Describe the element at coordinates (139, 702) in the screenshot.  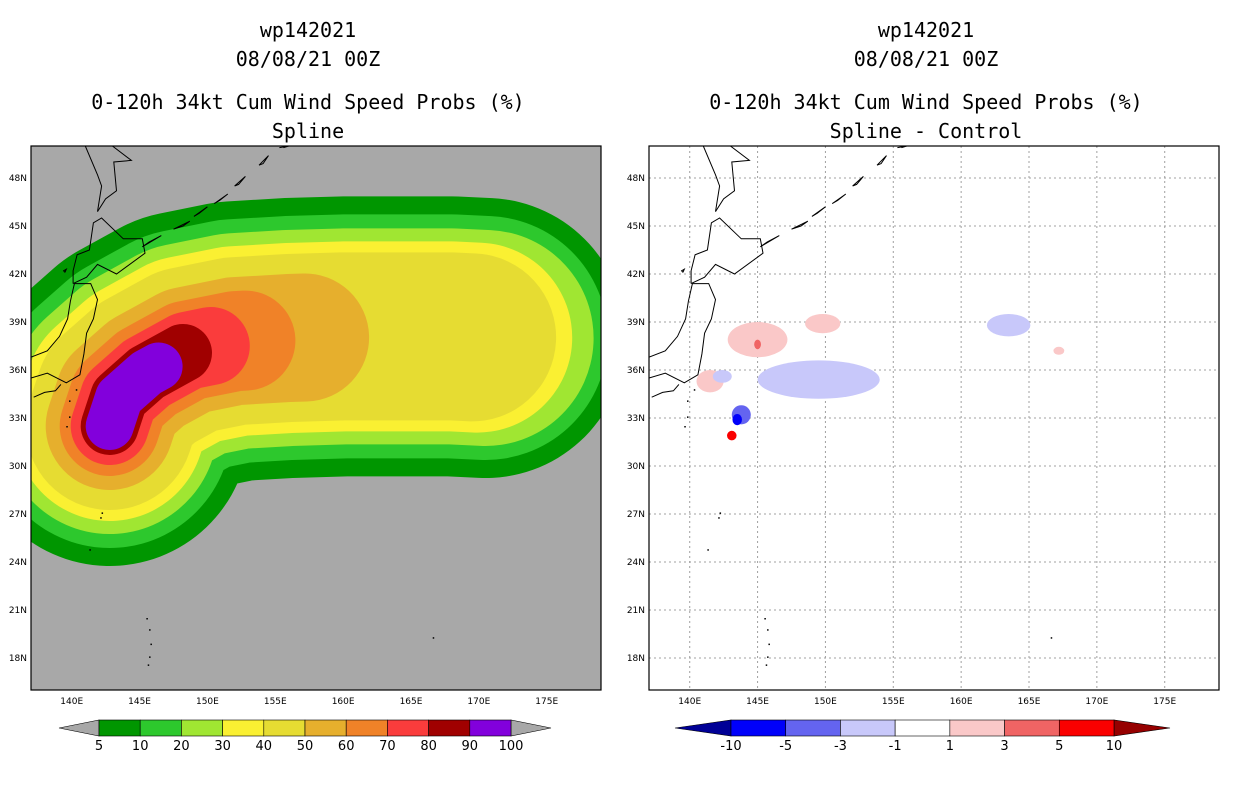
I see `x-tick-label: 145E` at that location.